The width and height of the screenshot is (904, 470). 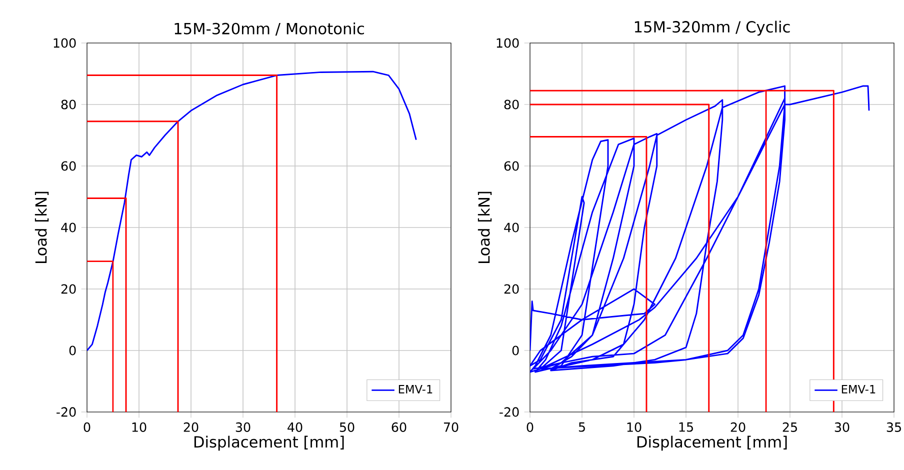 What do you see at coordinates (712, 28) in the screenshot?
I see `chart-title: 15M-320mm / Cyclic` at bounding box center [712, 28].